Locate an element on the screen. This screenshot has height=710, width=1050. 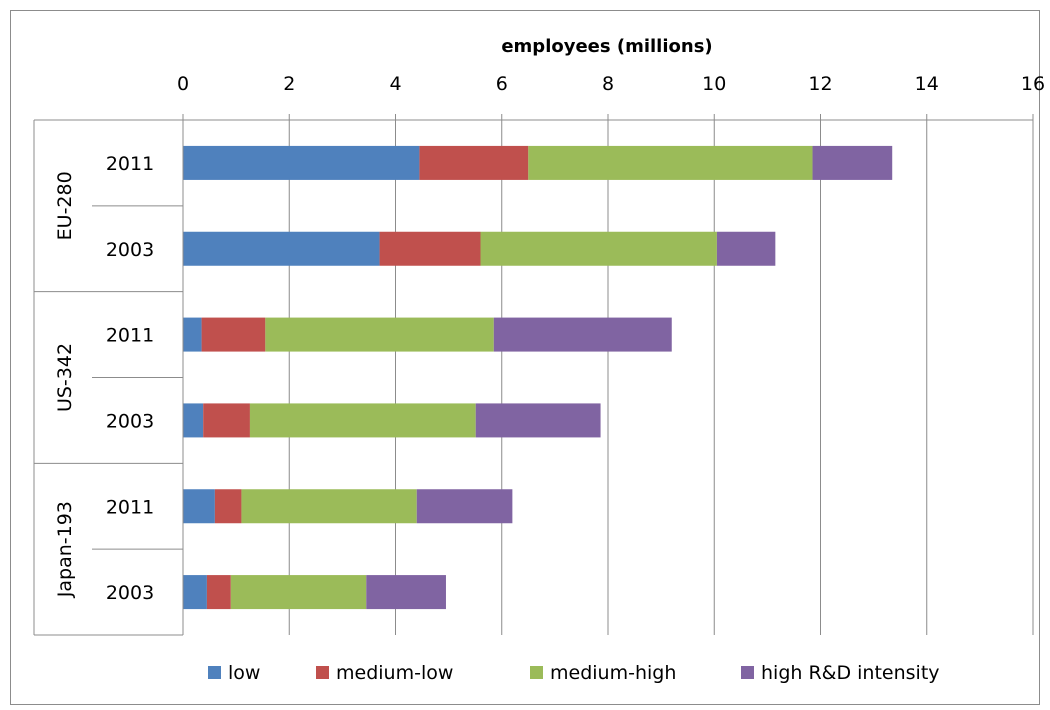
x-tick-labels: 0 2 4 6 8 10 12 14 16 is located at coordinates (611, 84).